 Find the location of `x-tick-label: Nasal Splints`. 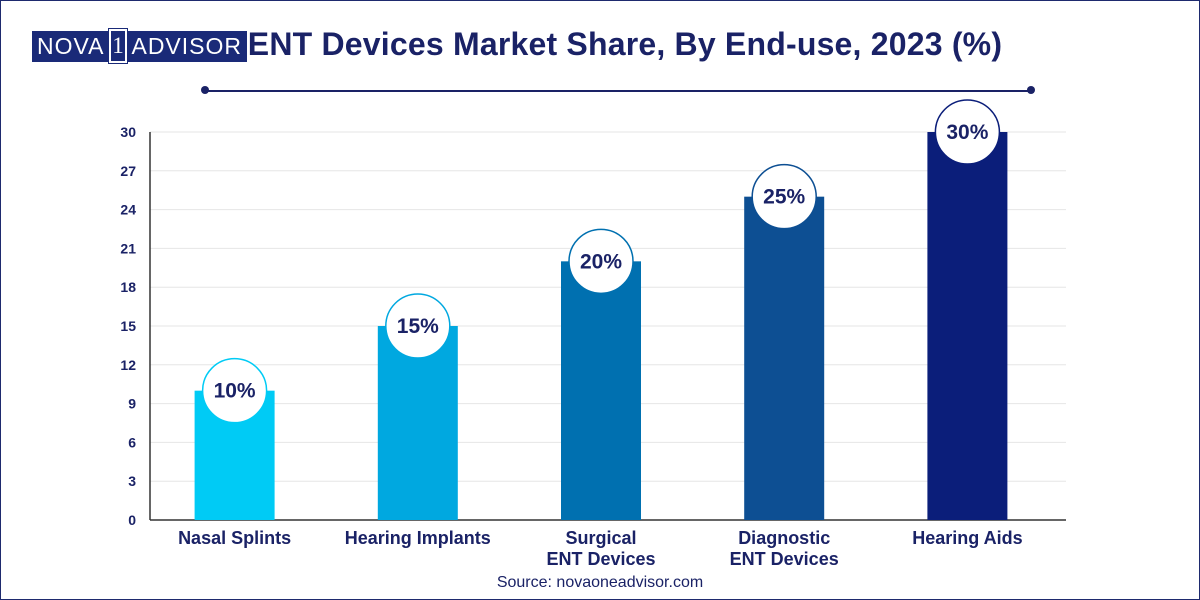

x-tick-label: Nasal Splints is located at coordinates (234, 538).